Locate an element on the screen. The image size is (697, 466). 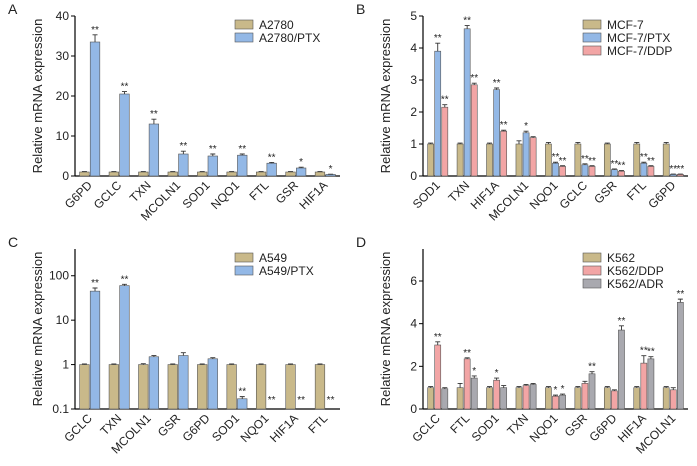
panel-label: C is located at coordinates (13, 242).